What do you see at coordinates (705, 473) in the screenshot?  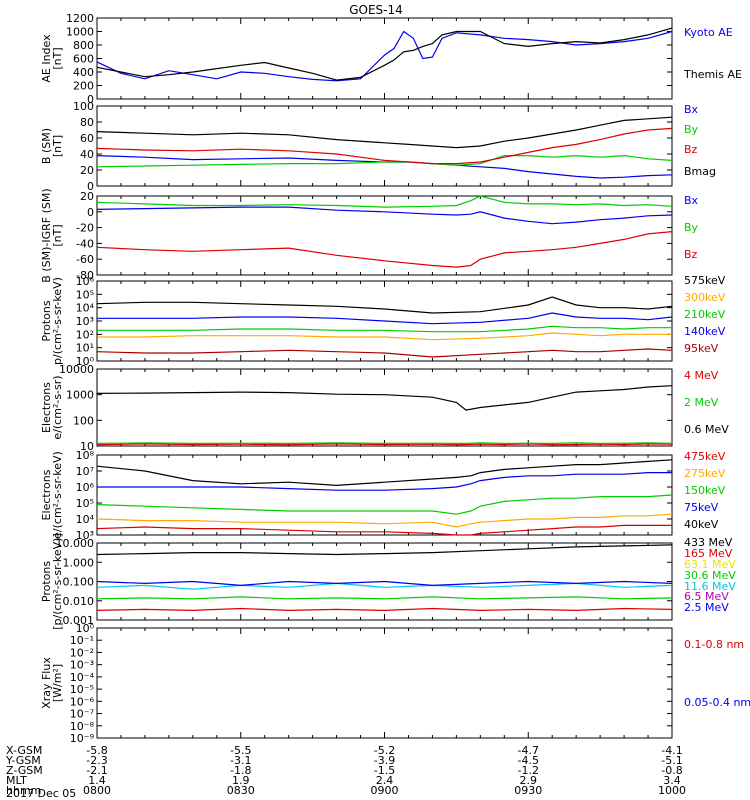 I see `legend-label: 275keV` at bounding box center [705, 473].